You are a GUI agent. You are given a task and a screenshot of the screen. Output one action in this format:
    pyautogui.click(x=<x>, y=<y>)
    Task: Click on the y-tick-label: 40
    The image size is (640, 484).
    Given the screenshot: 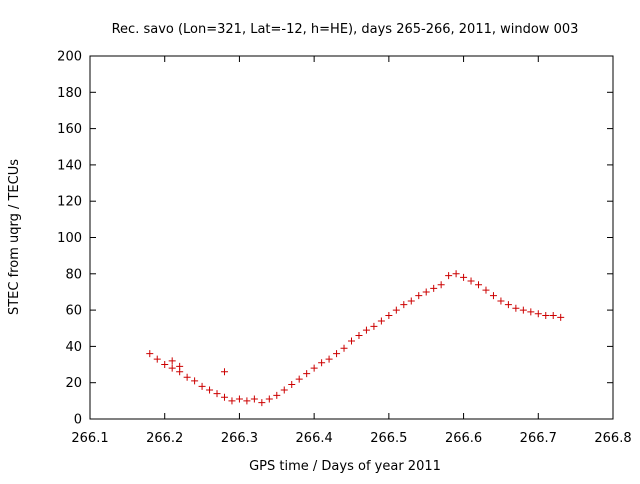 What is the action you would take?
    pyautogui.click(x=73, y=347)
    